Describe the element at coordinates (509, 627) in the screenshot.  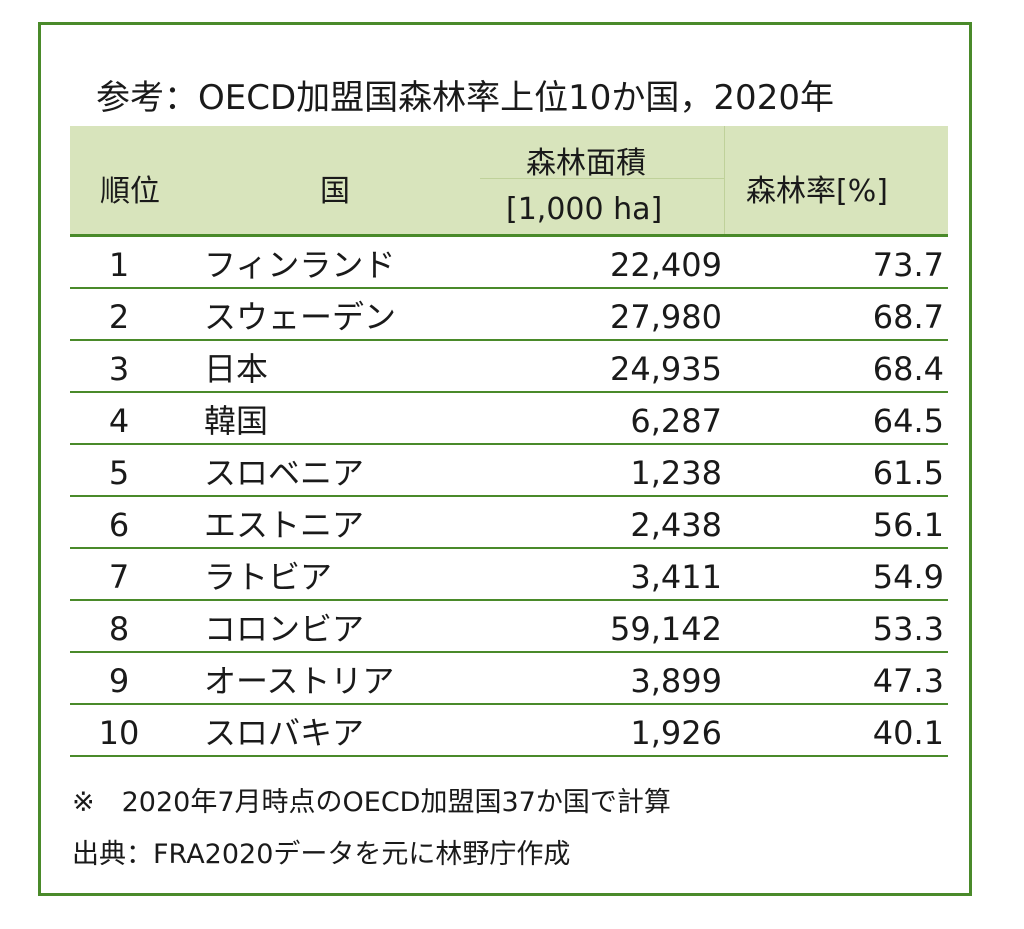
I see `table-row: 8 コロンビア 59,142 53.3` at that location.